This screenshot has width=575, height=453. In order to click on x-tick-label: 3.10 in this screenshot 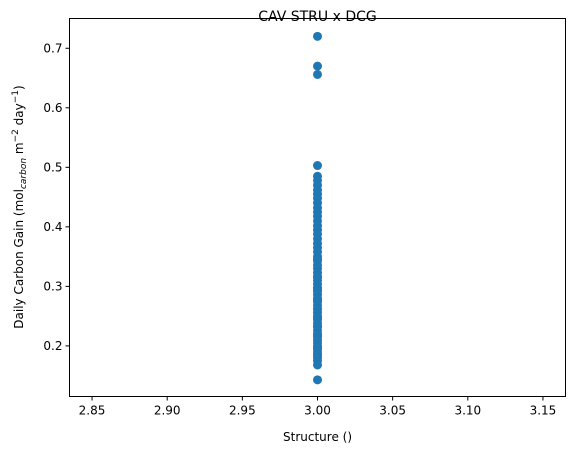, I will do `click(467, 411)`.